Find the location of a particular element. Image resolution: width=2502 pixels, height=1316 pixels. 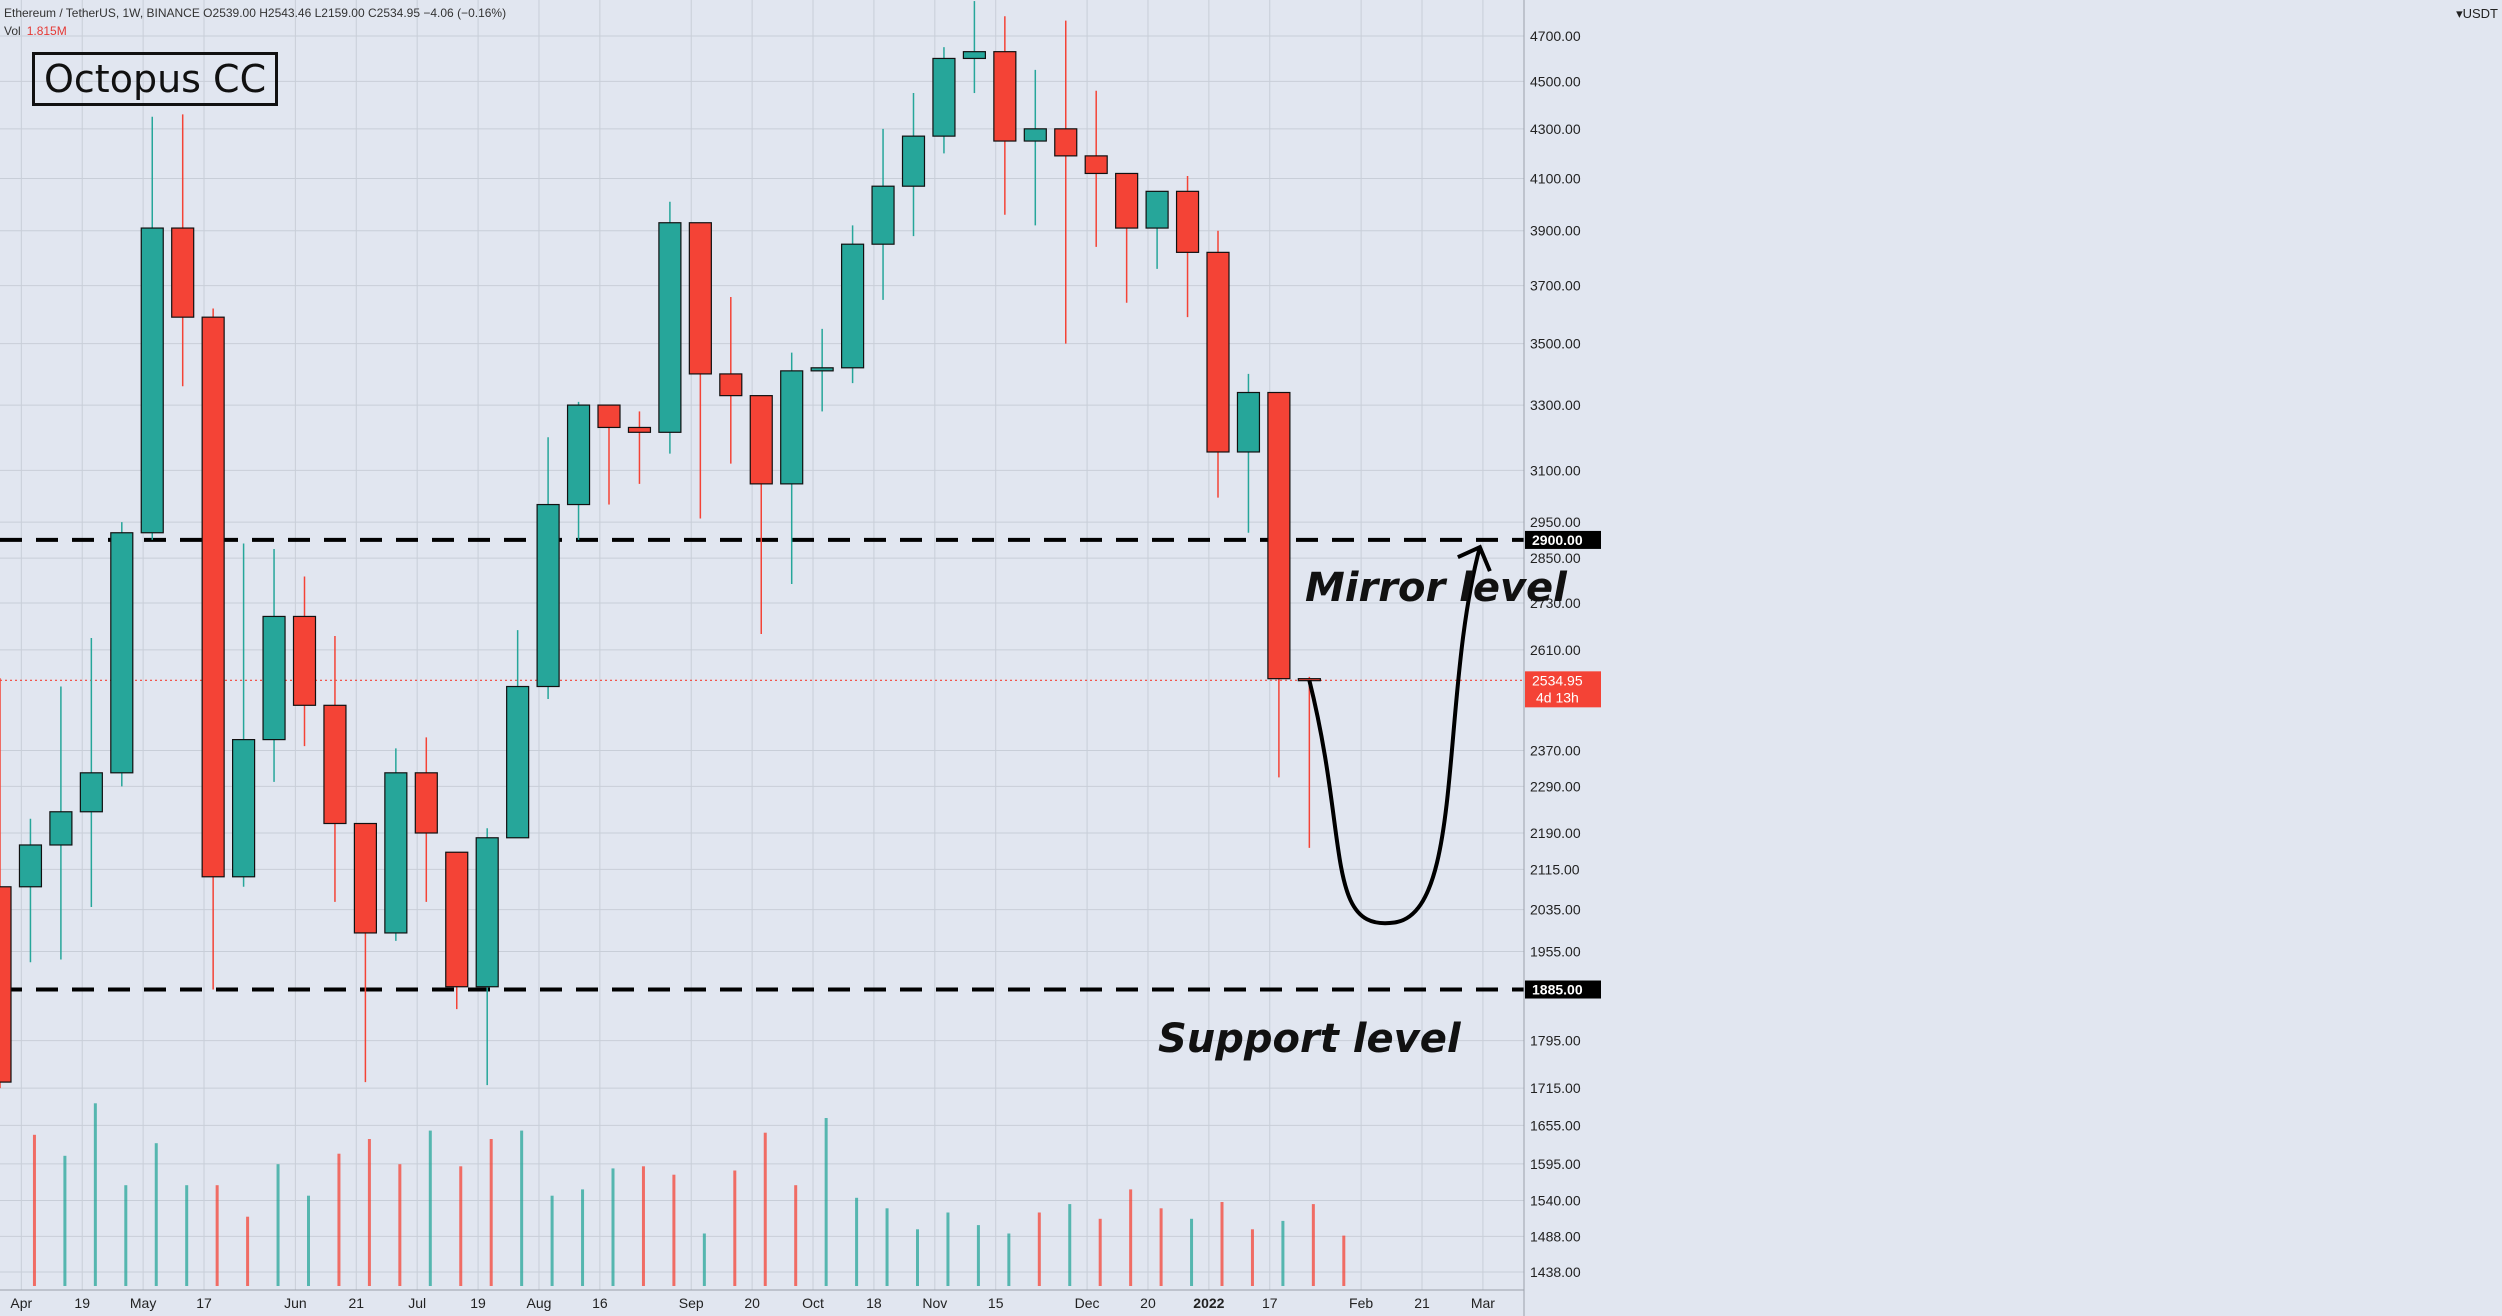

price-tick-label: 3700.00 is located at coordinates (1555, 286).